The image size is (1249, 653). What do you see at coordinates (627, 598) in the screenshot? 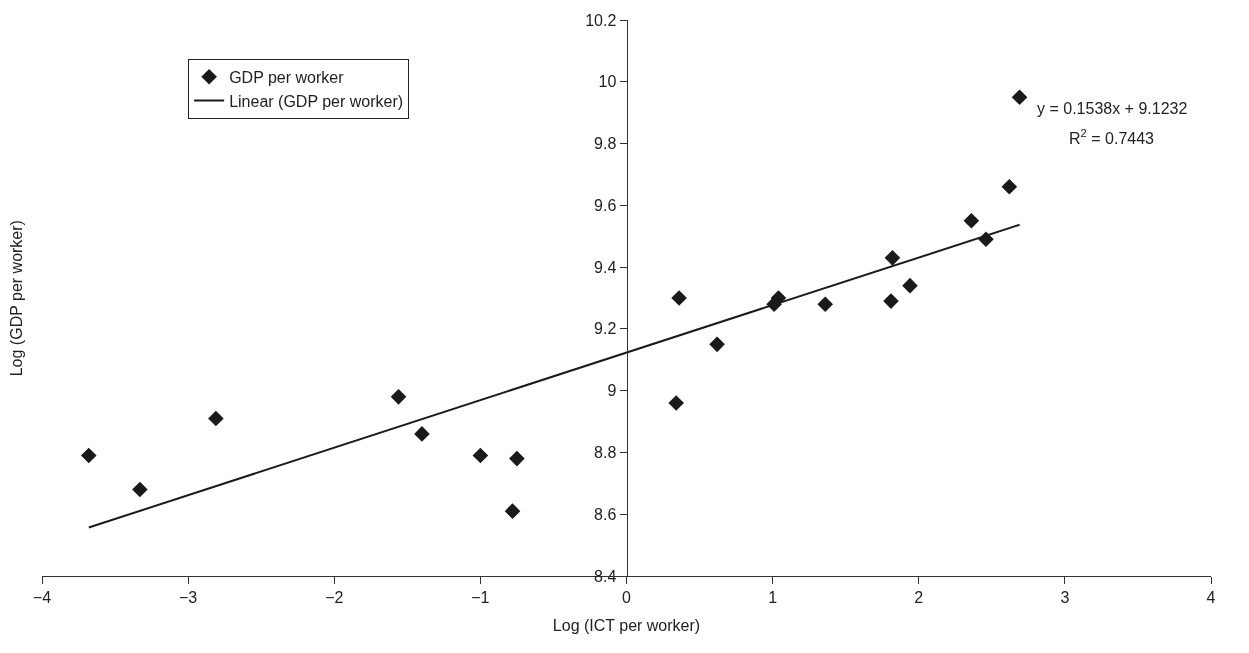
I see `x-tick-label: 0` at bounding box center [627, 598].